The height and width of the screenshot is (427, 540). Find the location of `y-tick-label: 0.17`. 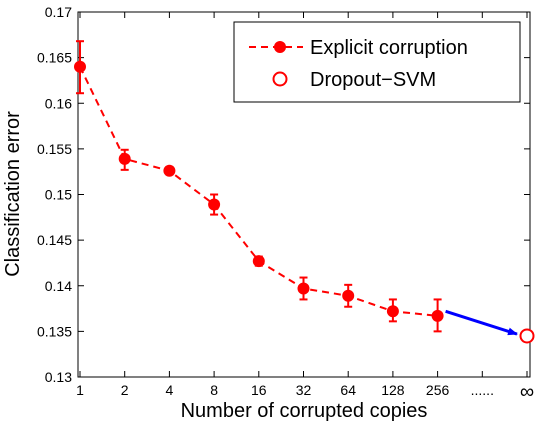

y-tick-label: 0.17 is located at coordinates (58, 12).